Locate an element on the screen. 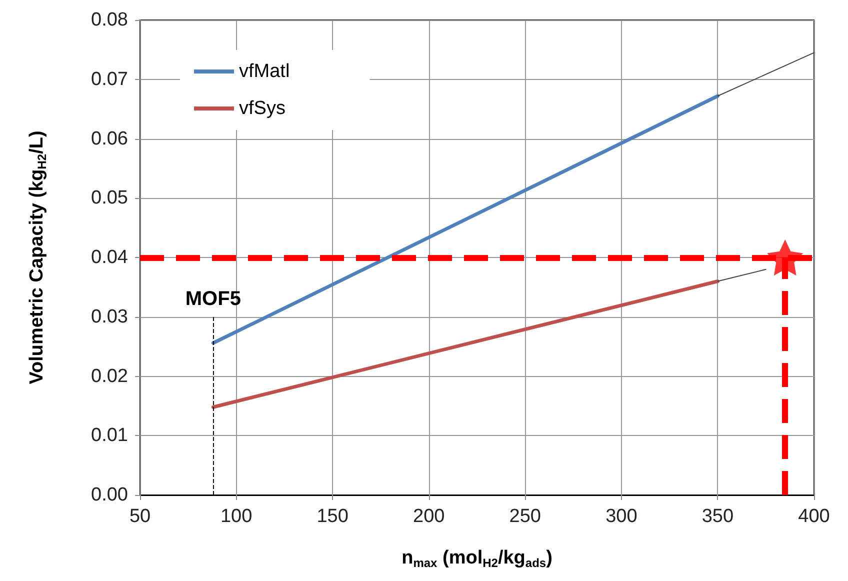 The height and width of the screenshot is (581, 848). y-tick-label: 0.06 is located at coordinates (109, 139).